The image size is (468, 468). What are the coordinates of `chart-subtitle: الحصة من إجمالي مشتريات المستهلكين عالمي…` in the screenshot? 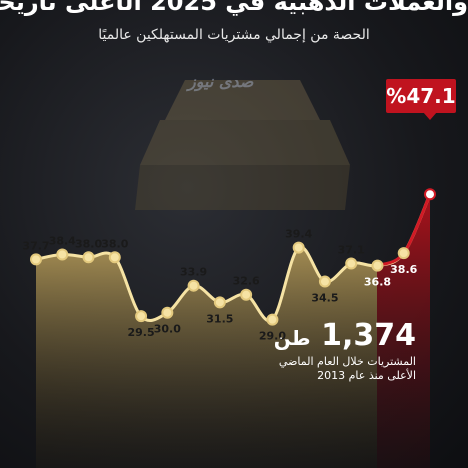 It's located at (234, 35).